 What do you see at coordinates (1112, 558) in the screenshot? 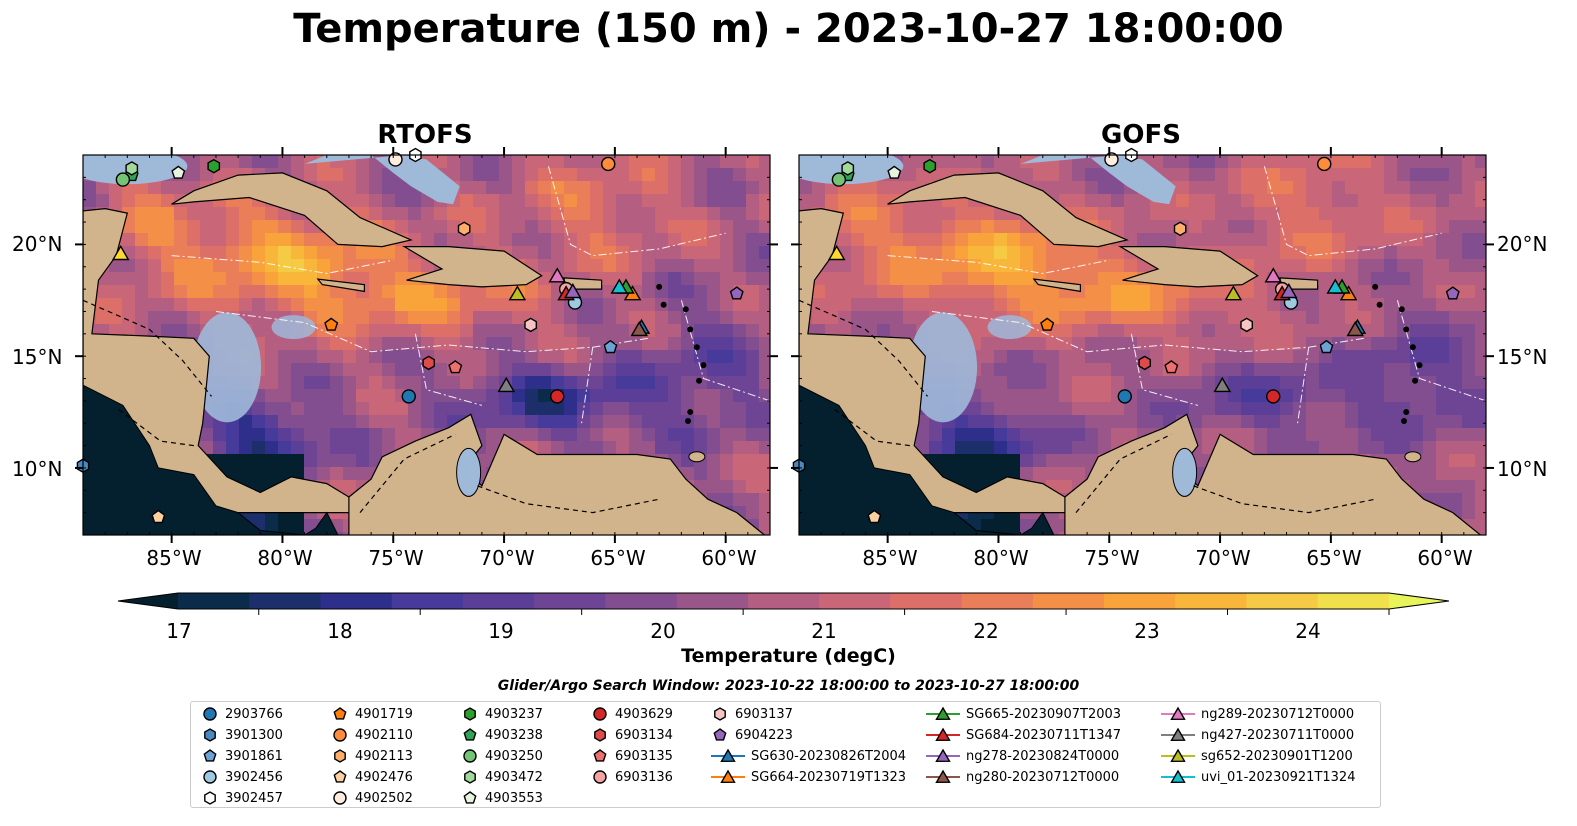
I see `lon-label-right-75: 75°W` at bounding box center [1112, 558].